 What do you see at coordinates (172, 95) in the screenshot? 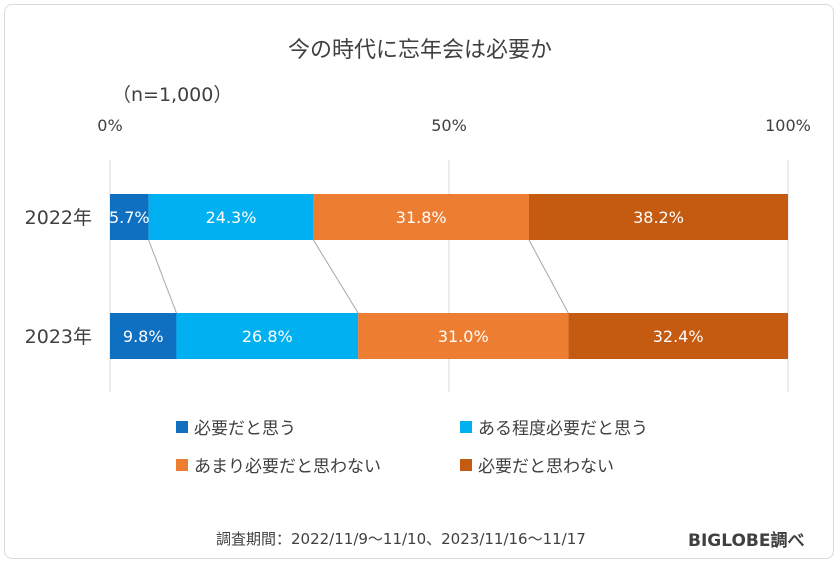
I see `sample-size-note: （n=1,000）` at bounding box center [172, 95].